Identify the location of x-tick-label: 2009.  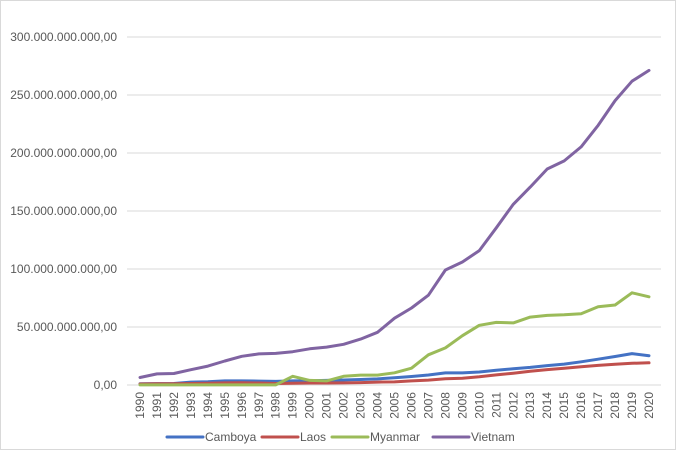
(462, 405).